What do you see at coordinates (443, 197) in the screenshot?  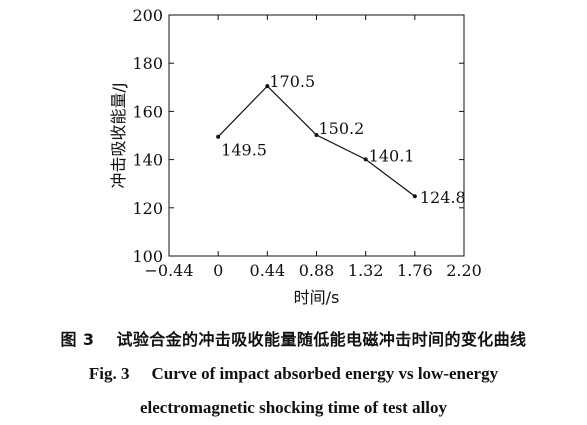 I see `data-label: 124.8` at bounding box center [443, 197].